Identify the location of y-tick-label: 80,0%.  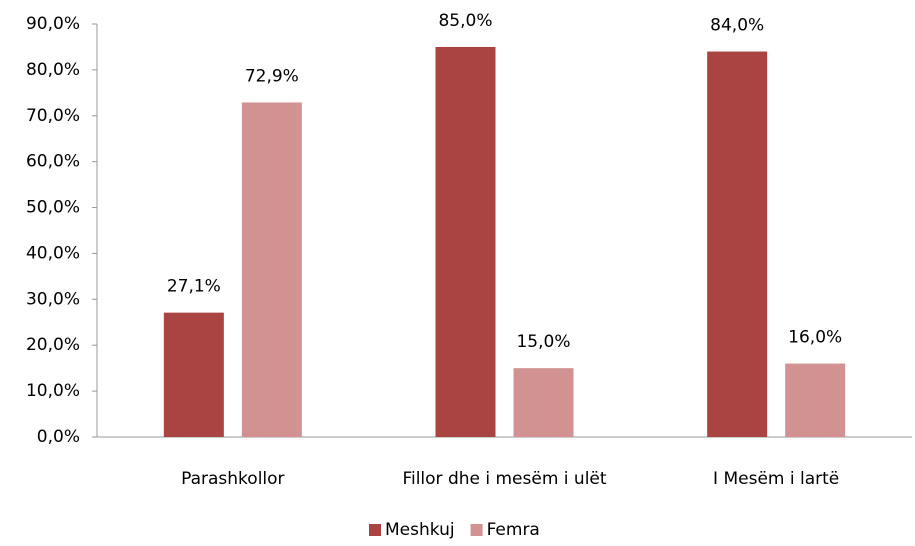
(53, 70).